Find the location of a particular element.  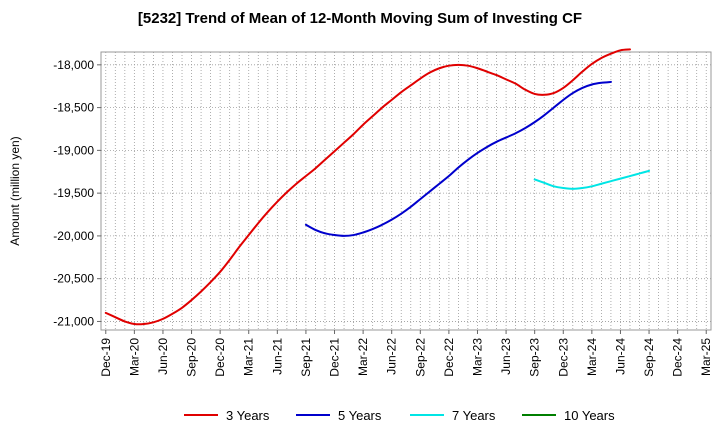

legend-item-5-years: 5 Years is located at coordinates (339, 415).